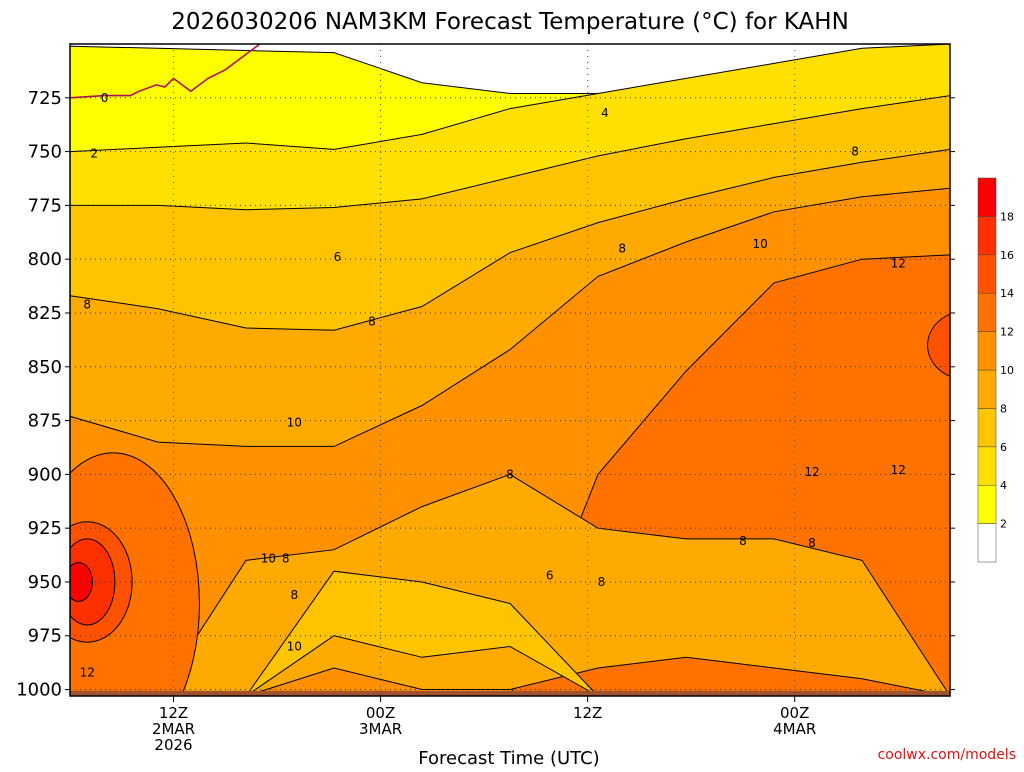 The width and height of the screenshot is (1024, 772). I want to click on y-tick-label: 800, so click(45, 259).